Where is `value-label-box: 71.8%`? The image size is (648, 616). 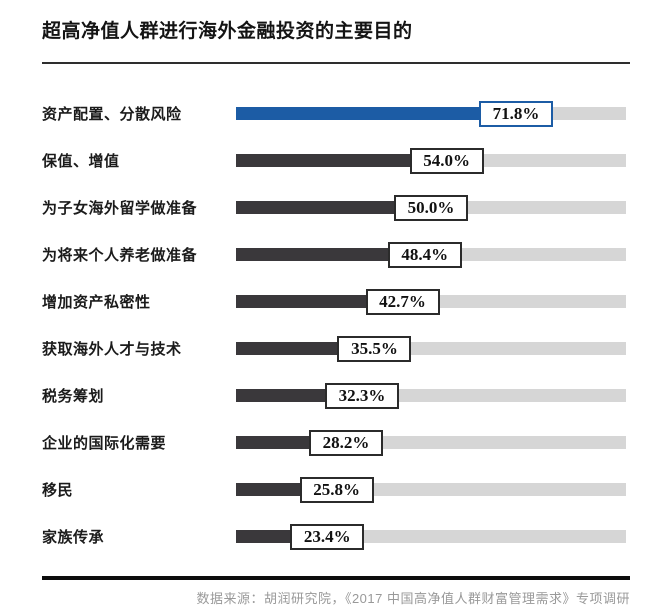
value-label-box: 71.8% is located at coordinates (516, 113).